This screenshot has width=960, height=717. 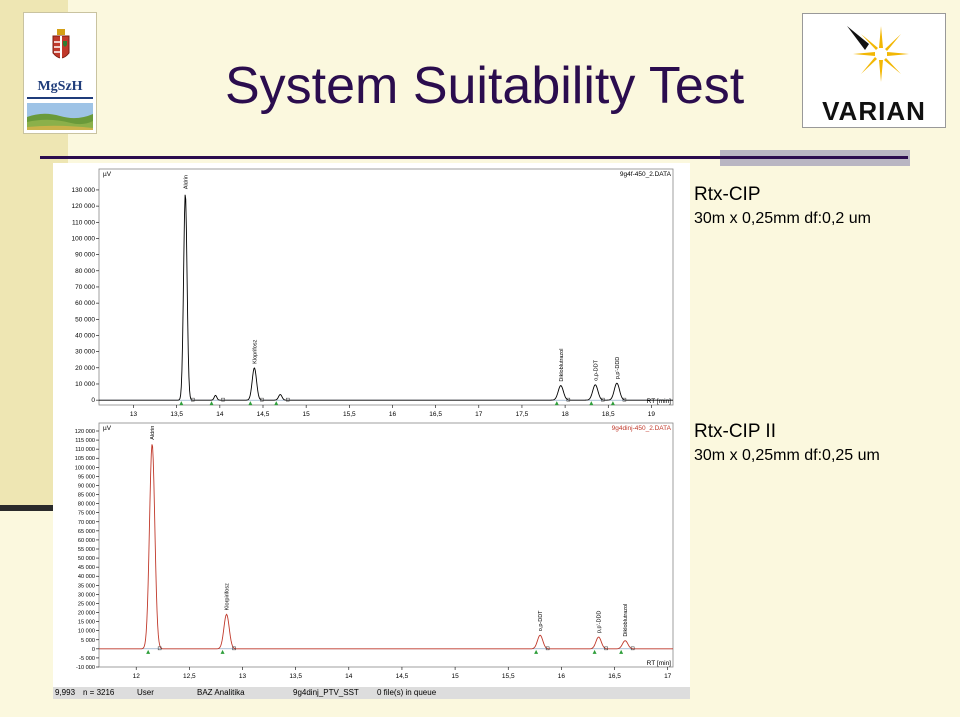 I want to click on chart-1-y-tick-label: 70 000, so click(x=85, y=287).